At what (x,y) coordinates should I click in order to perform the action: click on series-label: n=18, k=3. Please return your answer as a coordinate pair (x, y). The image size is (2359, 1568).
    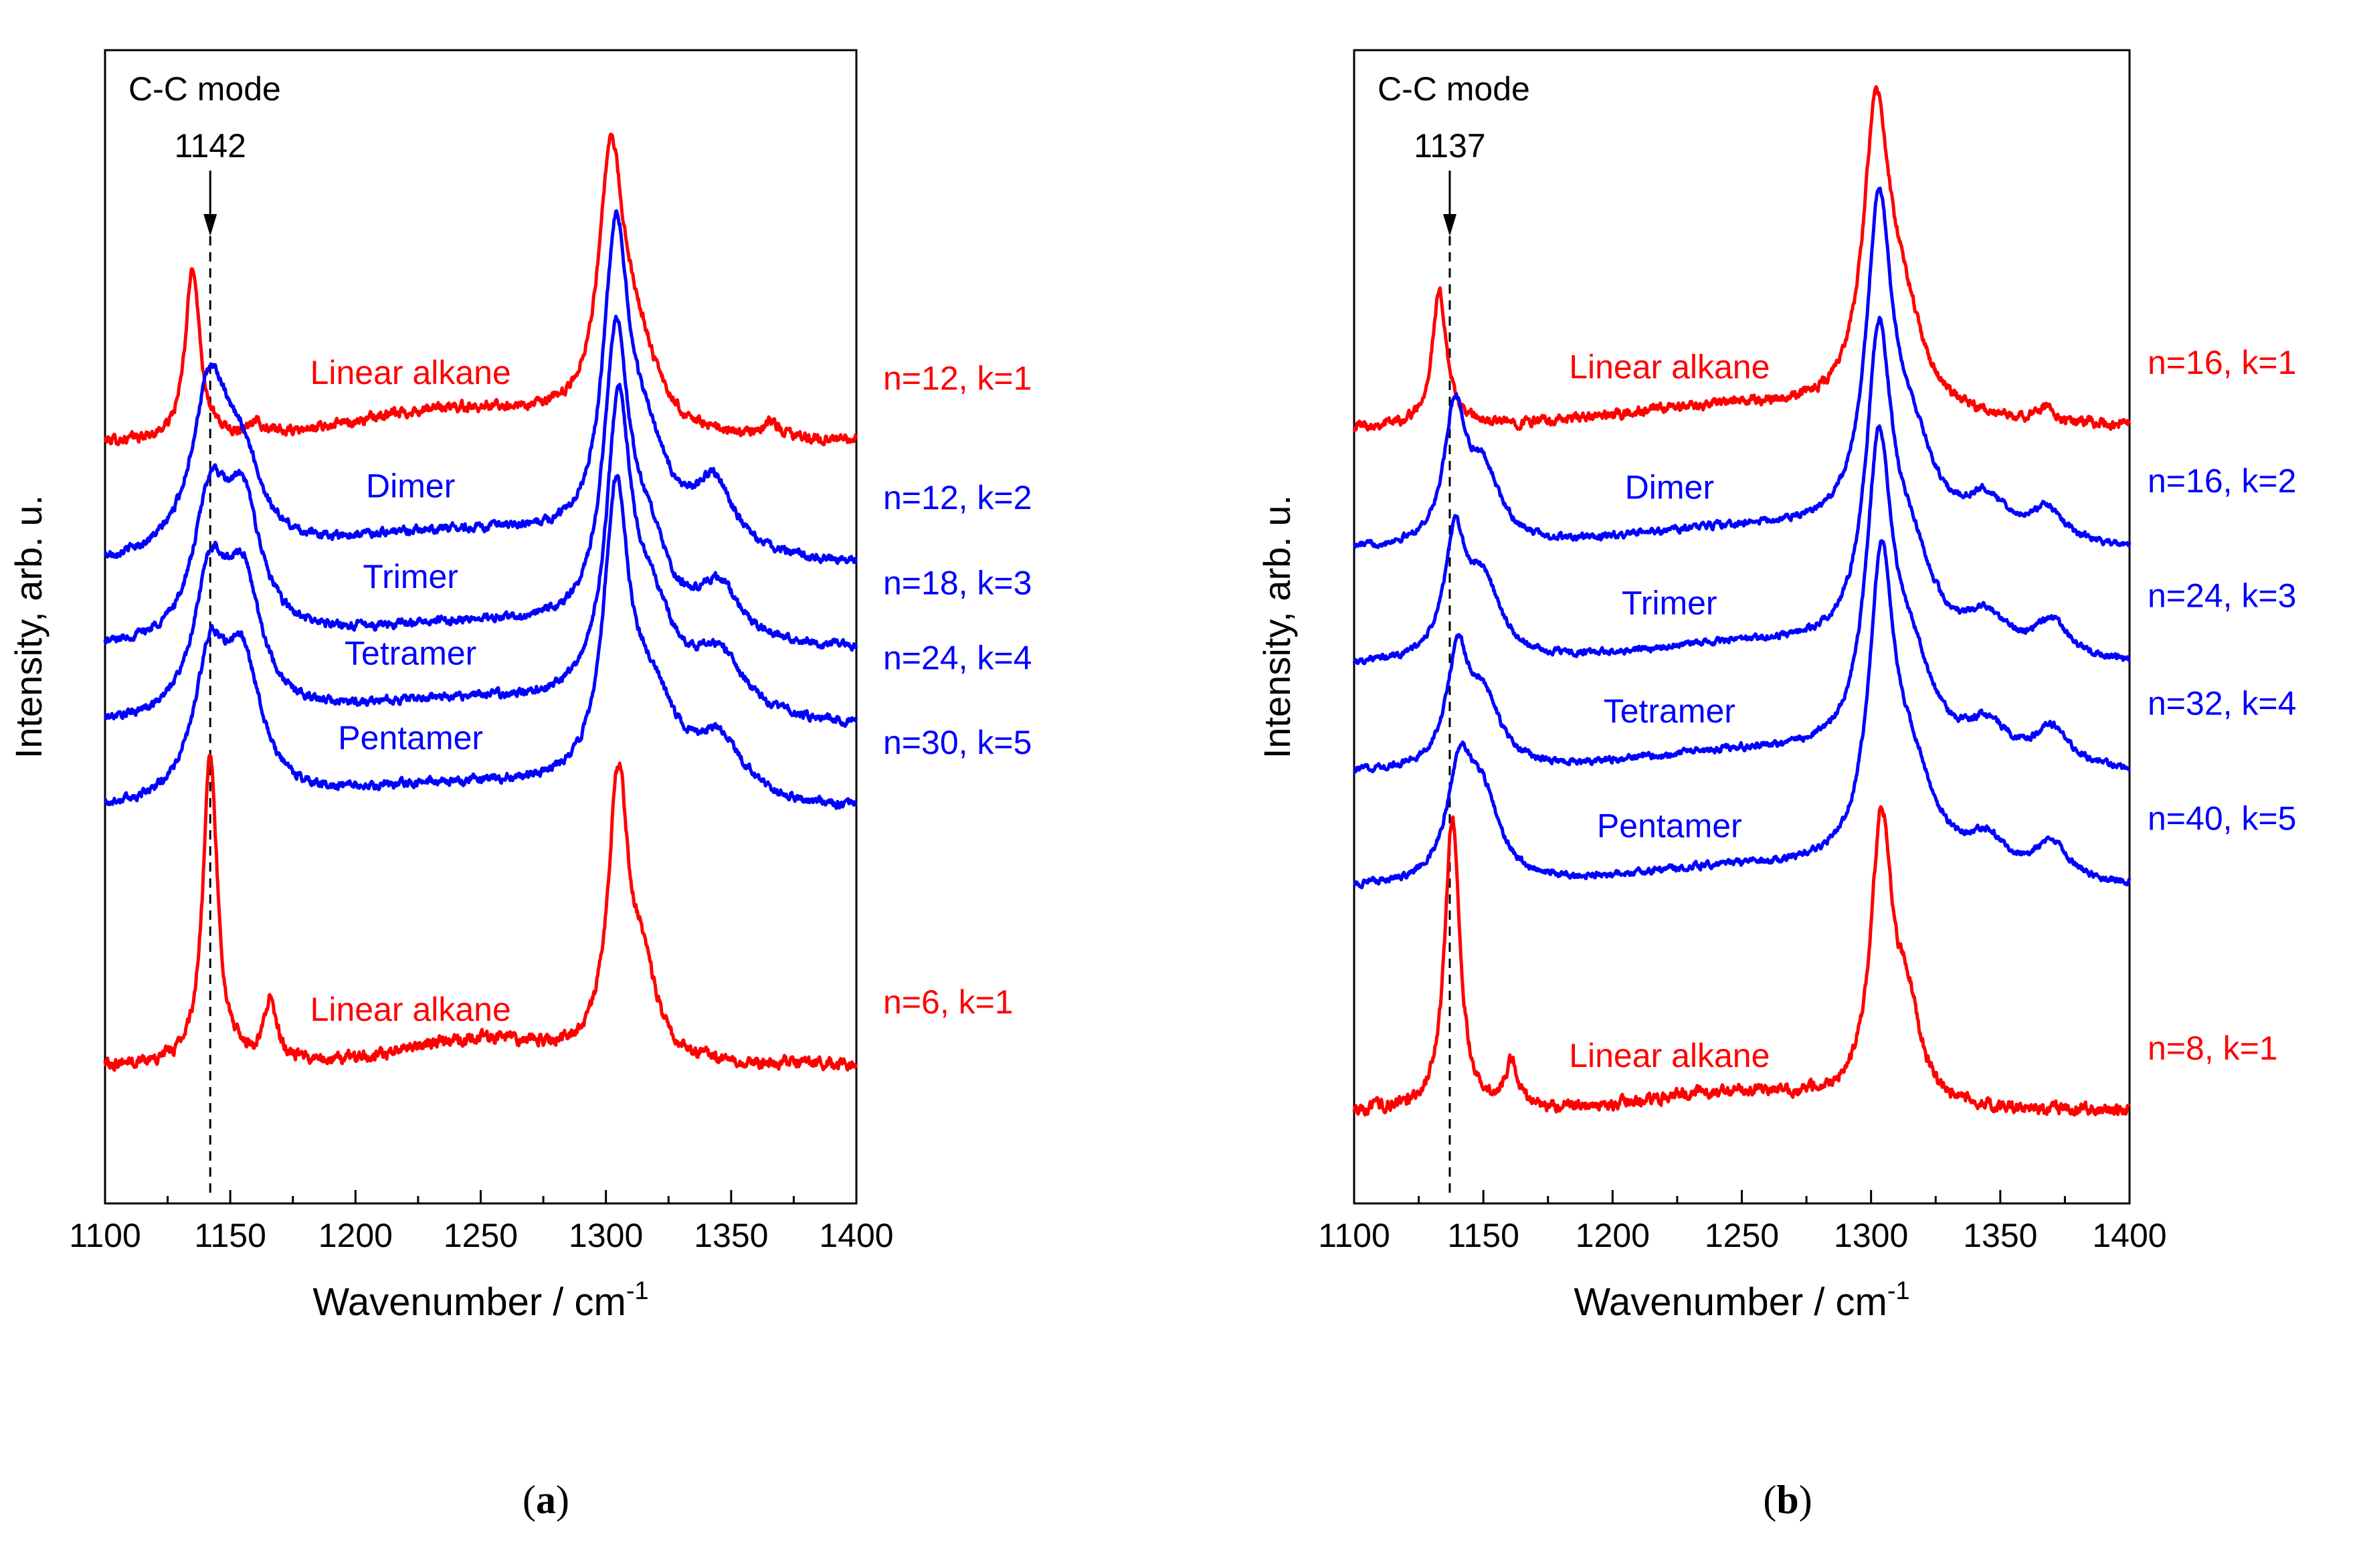
    Looking at the image, I should click on (958, 582).